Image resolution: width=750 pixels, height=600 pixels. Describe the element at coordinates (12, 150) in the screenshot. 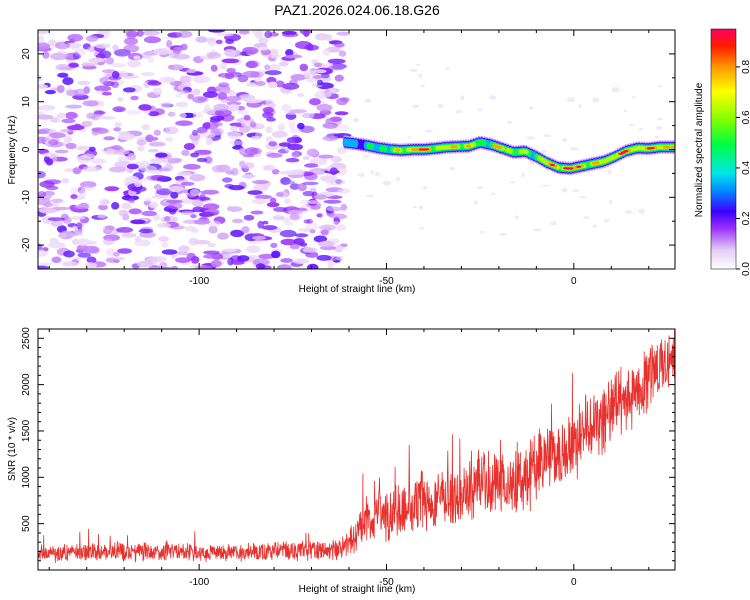

I see `spectrogram-y-axis-label: Frequency (Hz)` at that location.